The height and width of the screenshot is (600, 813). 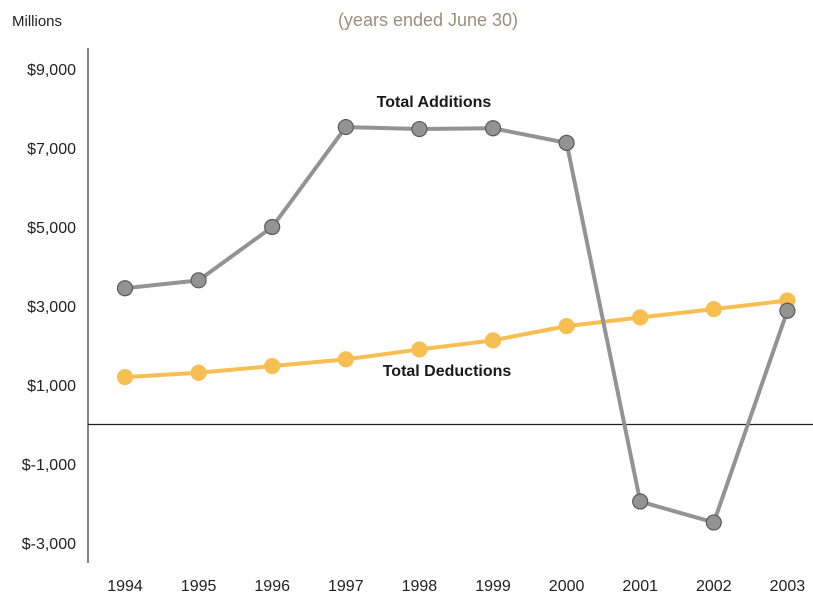 What do you see at coordinates (567, 586) in the screenshot?
I see `x-tick-label: 2000` at bounding box center [567, 586].